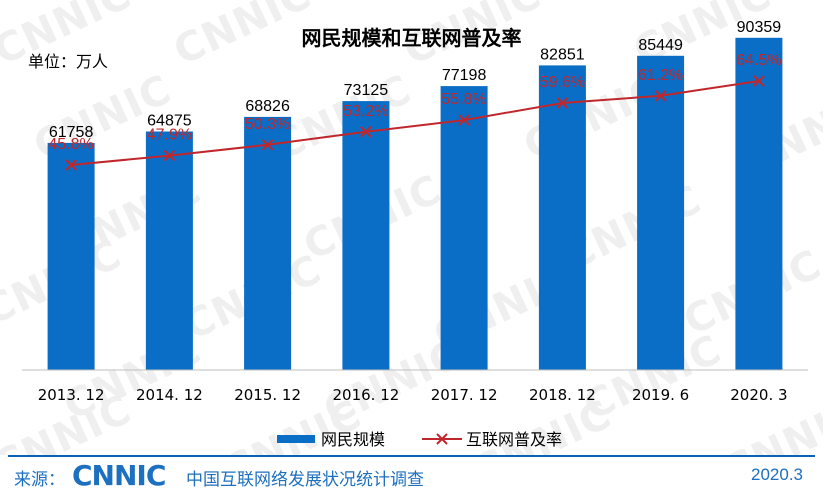 This screenshot has height=492, width=823. What do you see at coordinates (366, 90) in the screenshot?
I see `bar-value-label: 73125` at bounding box center [366, 90].